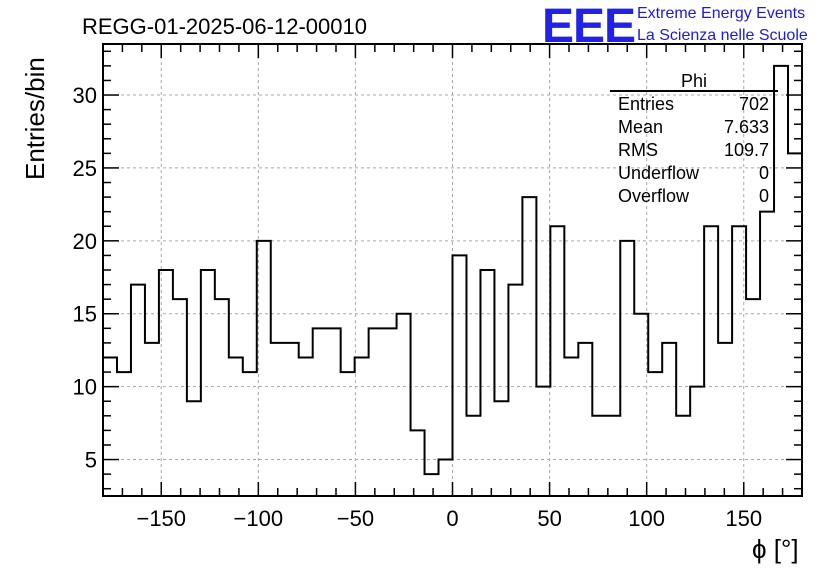  Describe the element at coordinates (638, 150) in the screenshot. I see `stat-label: RMS` at that location.